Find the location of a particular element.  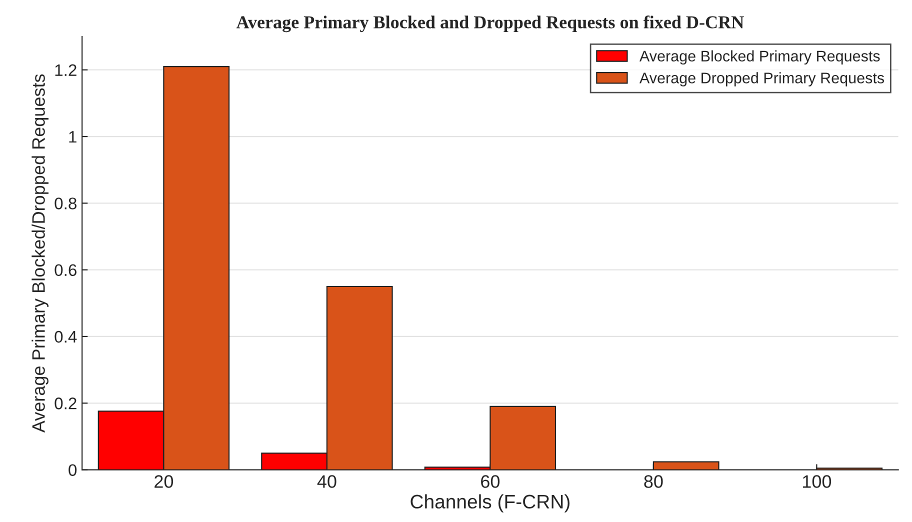

chart-title: Average Primary Blocked and Dropped Requests on fixed D-CRN is located at coordinates (490, 23).